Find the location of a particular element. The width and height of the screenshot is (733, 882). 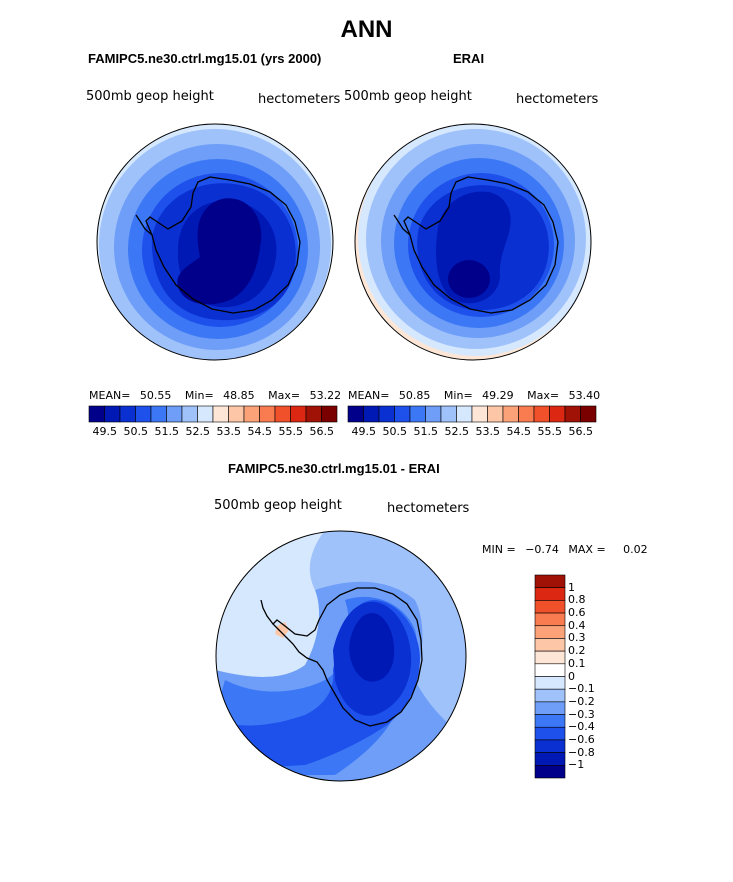

panel3-min-label: MIN = is located at coordinates (499, 549).